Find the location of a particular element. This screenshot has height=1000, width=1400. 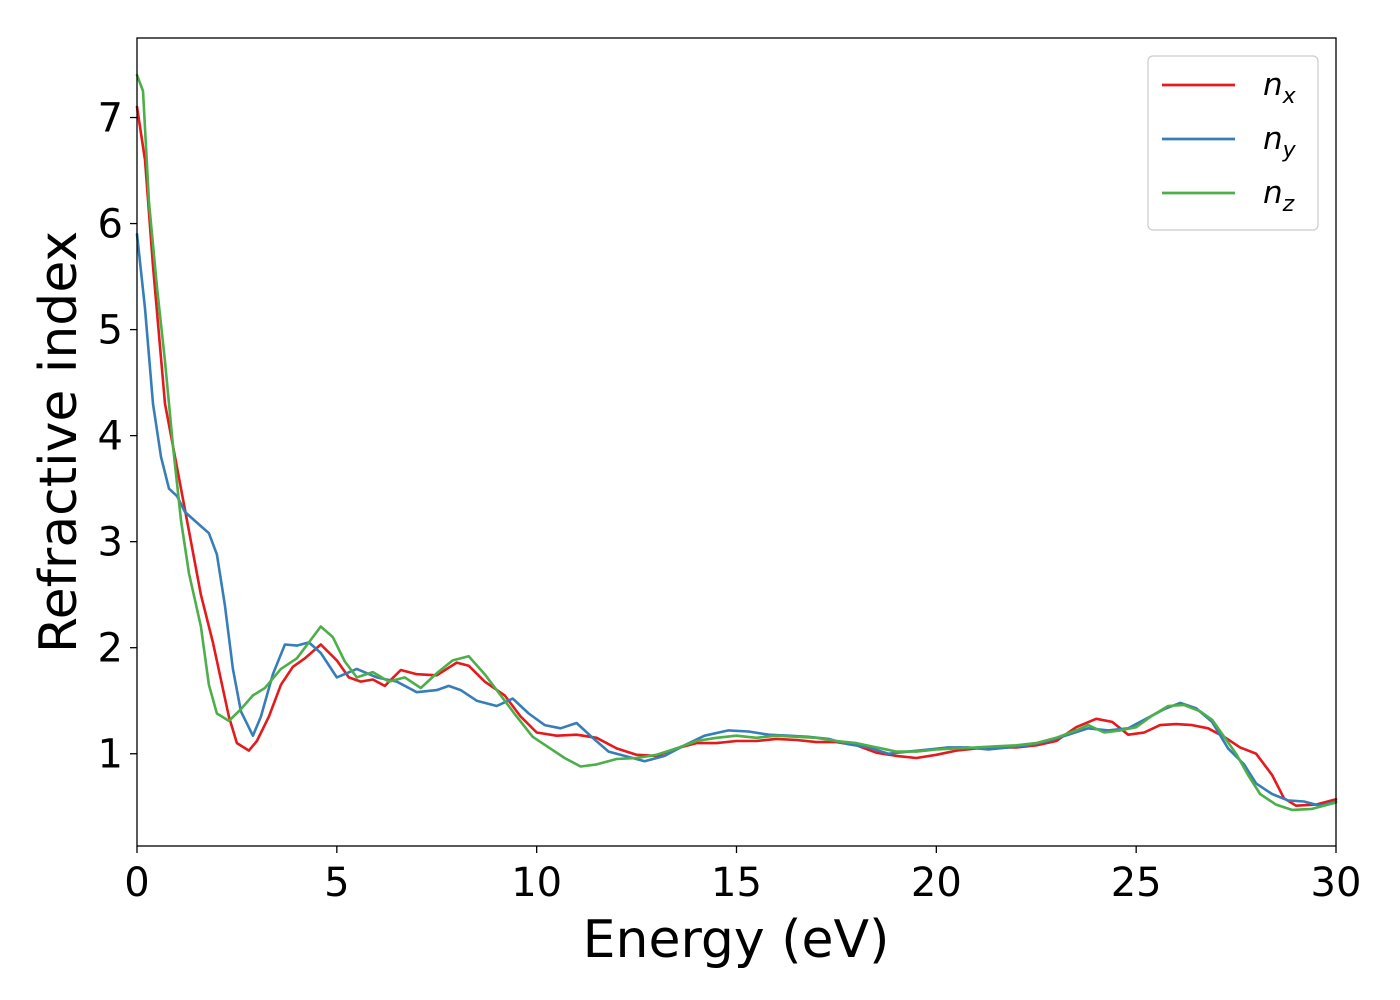

x-tick-label: 30 is located at coordinates (1336, 883).